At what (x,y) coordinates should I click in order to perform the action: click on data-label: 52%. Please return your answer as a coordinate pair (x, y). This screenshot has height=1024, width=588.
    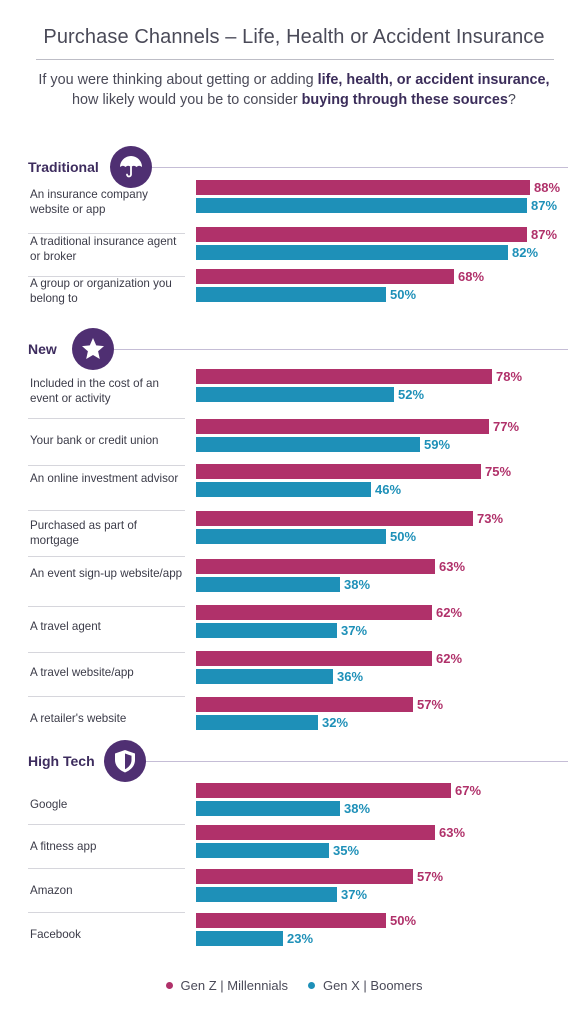
    Looking at the image, I should click on (411, 394).